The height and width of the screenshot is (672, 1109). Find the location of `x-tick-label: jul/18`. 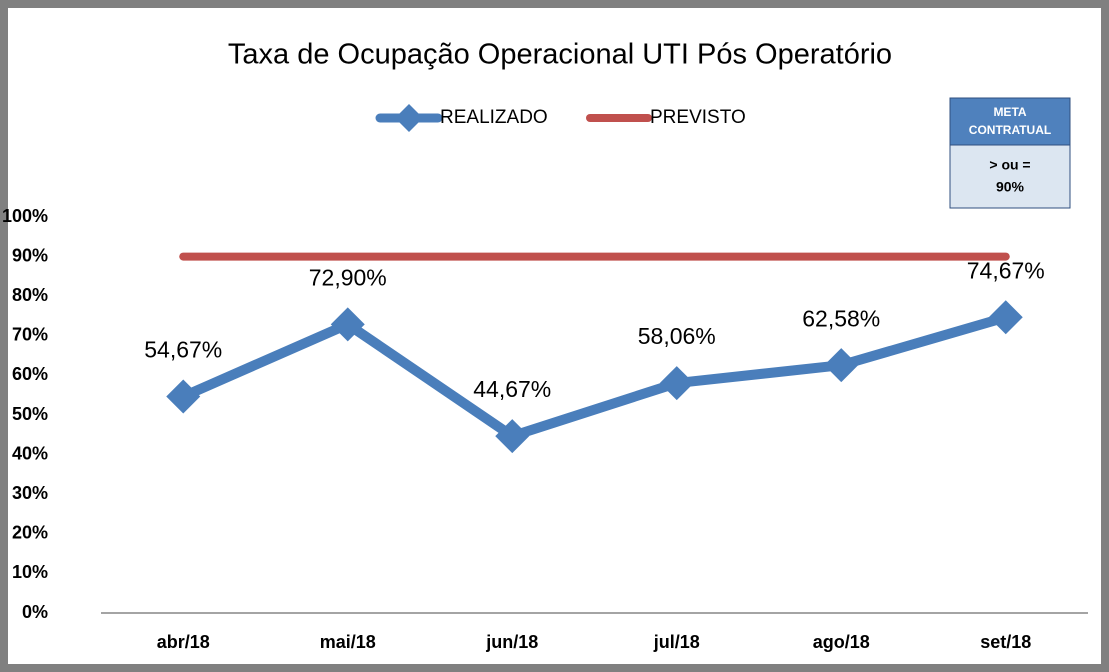

x-tick-label: jul/18 is located at coordinates (676, 642).